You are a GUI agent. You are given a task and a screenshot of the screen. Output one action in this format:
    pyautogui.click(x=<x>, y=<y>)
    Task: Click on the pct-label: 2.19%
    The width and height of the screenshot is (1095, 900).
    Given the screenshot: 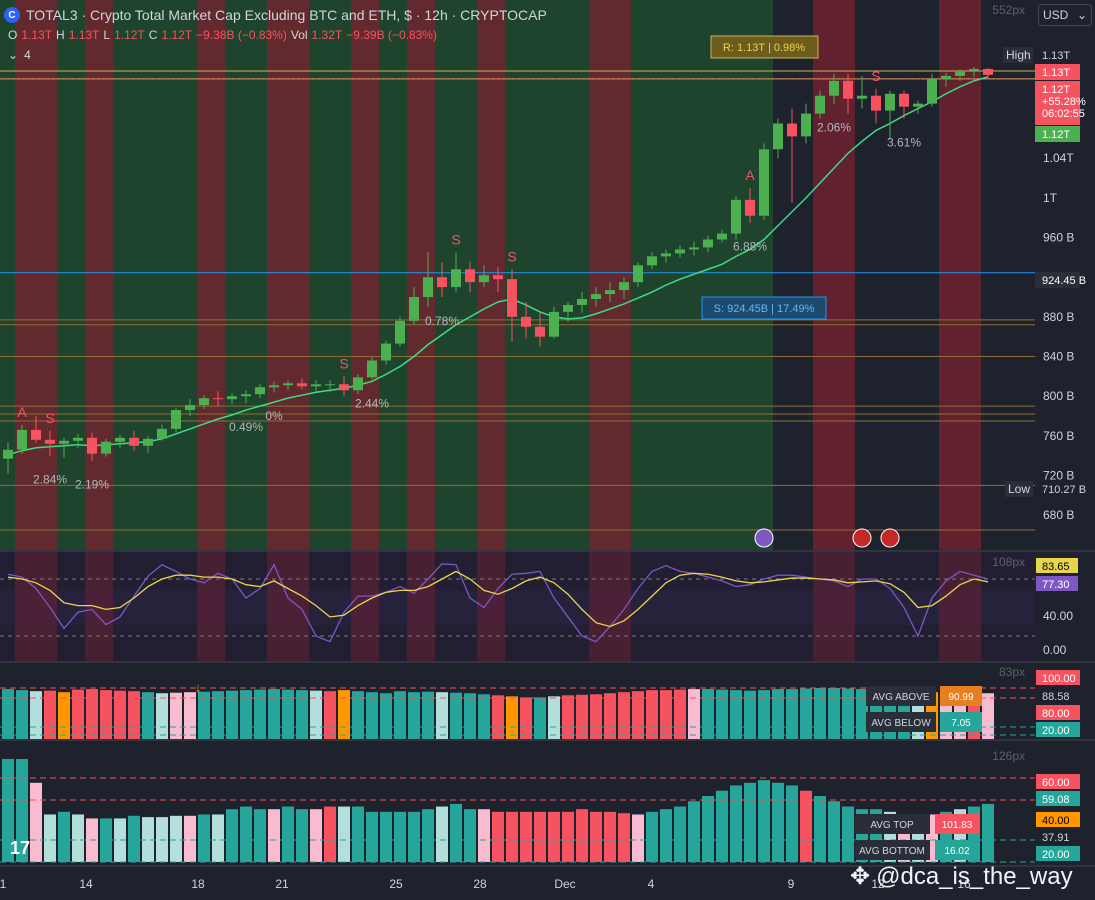 What is the action you would take?
    pyautogui.click(x=92, y=485)
    